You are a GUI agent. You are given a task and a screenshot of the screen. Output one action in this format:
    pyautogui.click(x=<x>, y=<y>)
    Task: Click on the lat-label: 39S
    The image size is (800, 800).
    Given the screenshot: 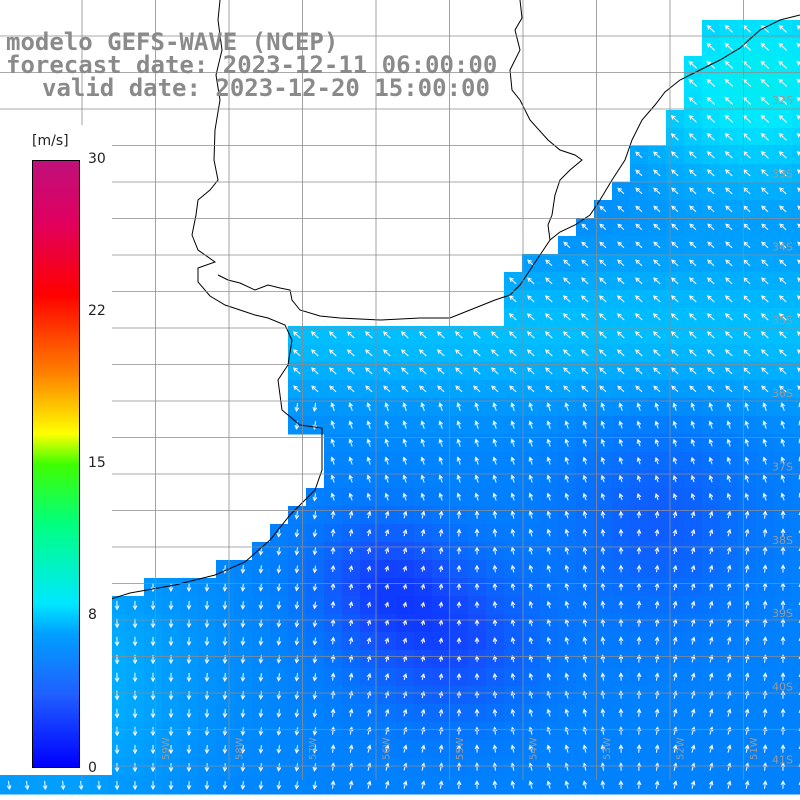 What is the action you would take?
    pyautogui.click(x=782, y=613)
    